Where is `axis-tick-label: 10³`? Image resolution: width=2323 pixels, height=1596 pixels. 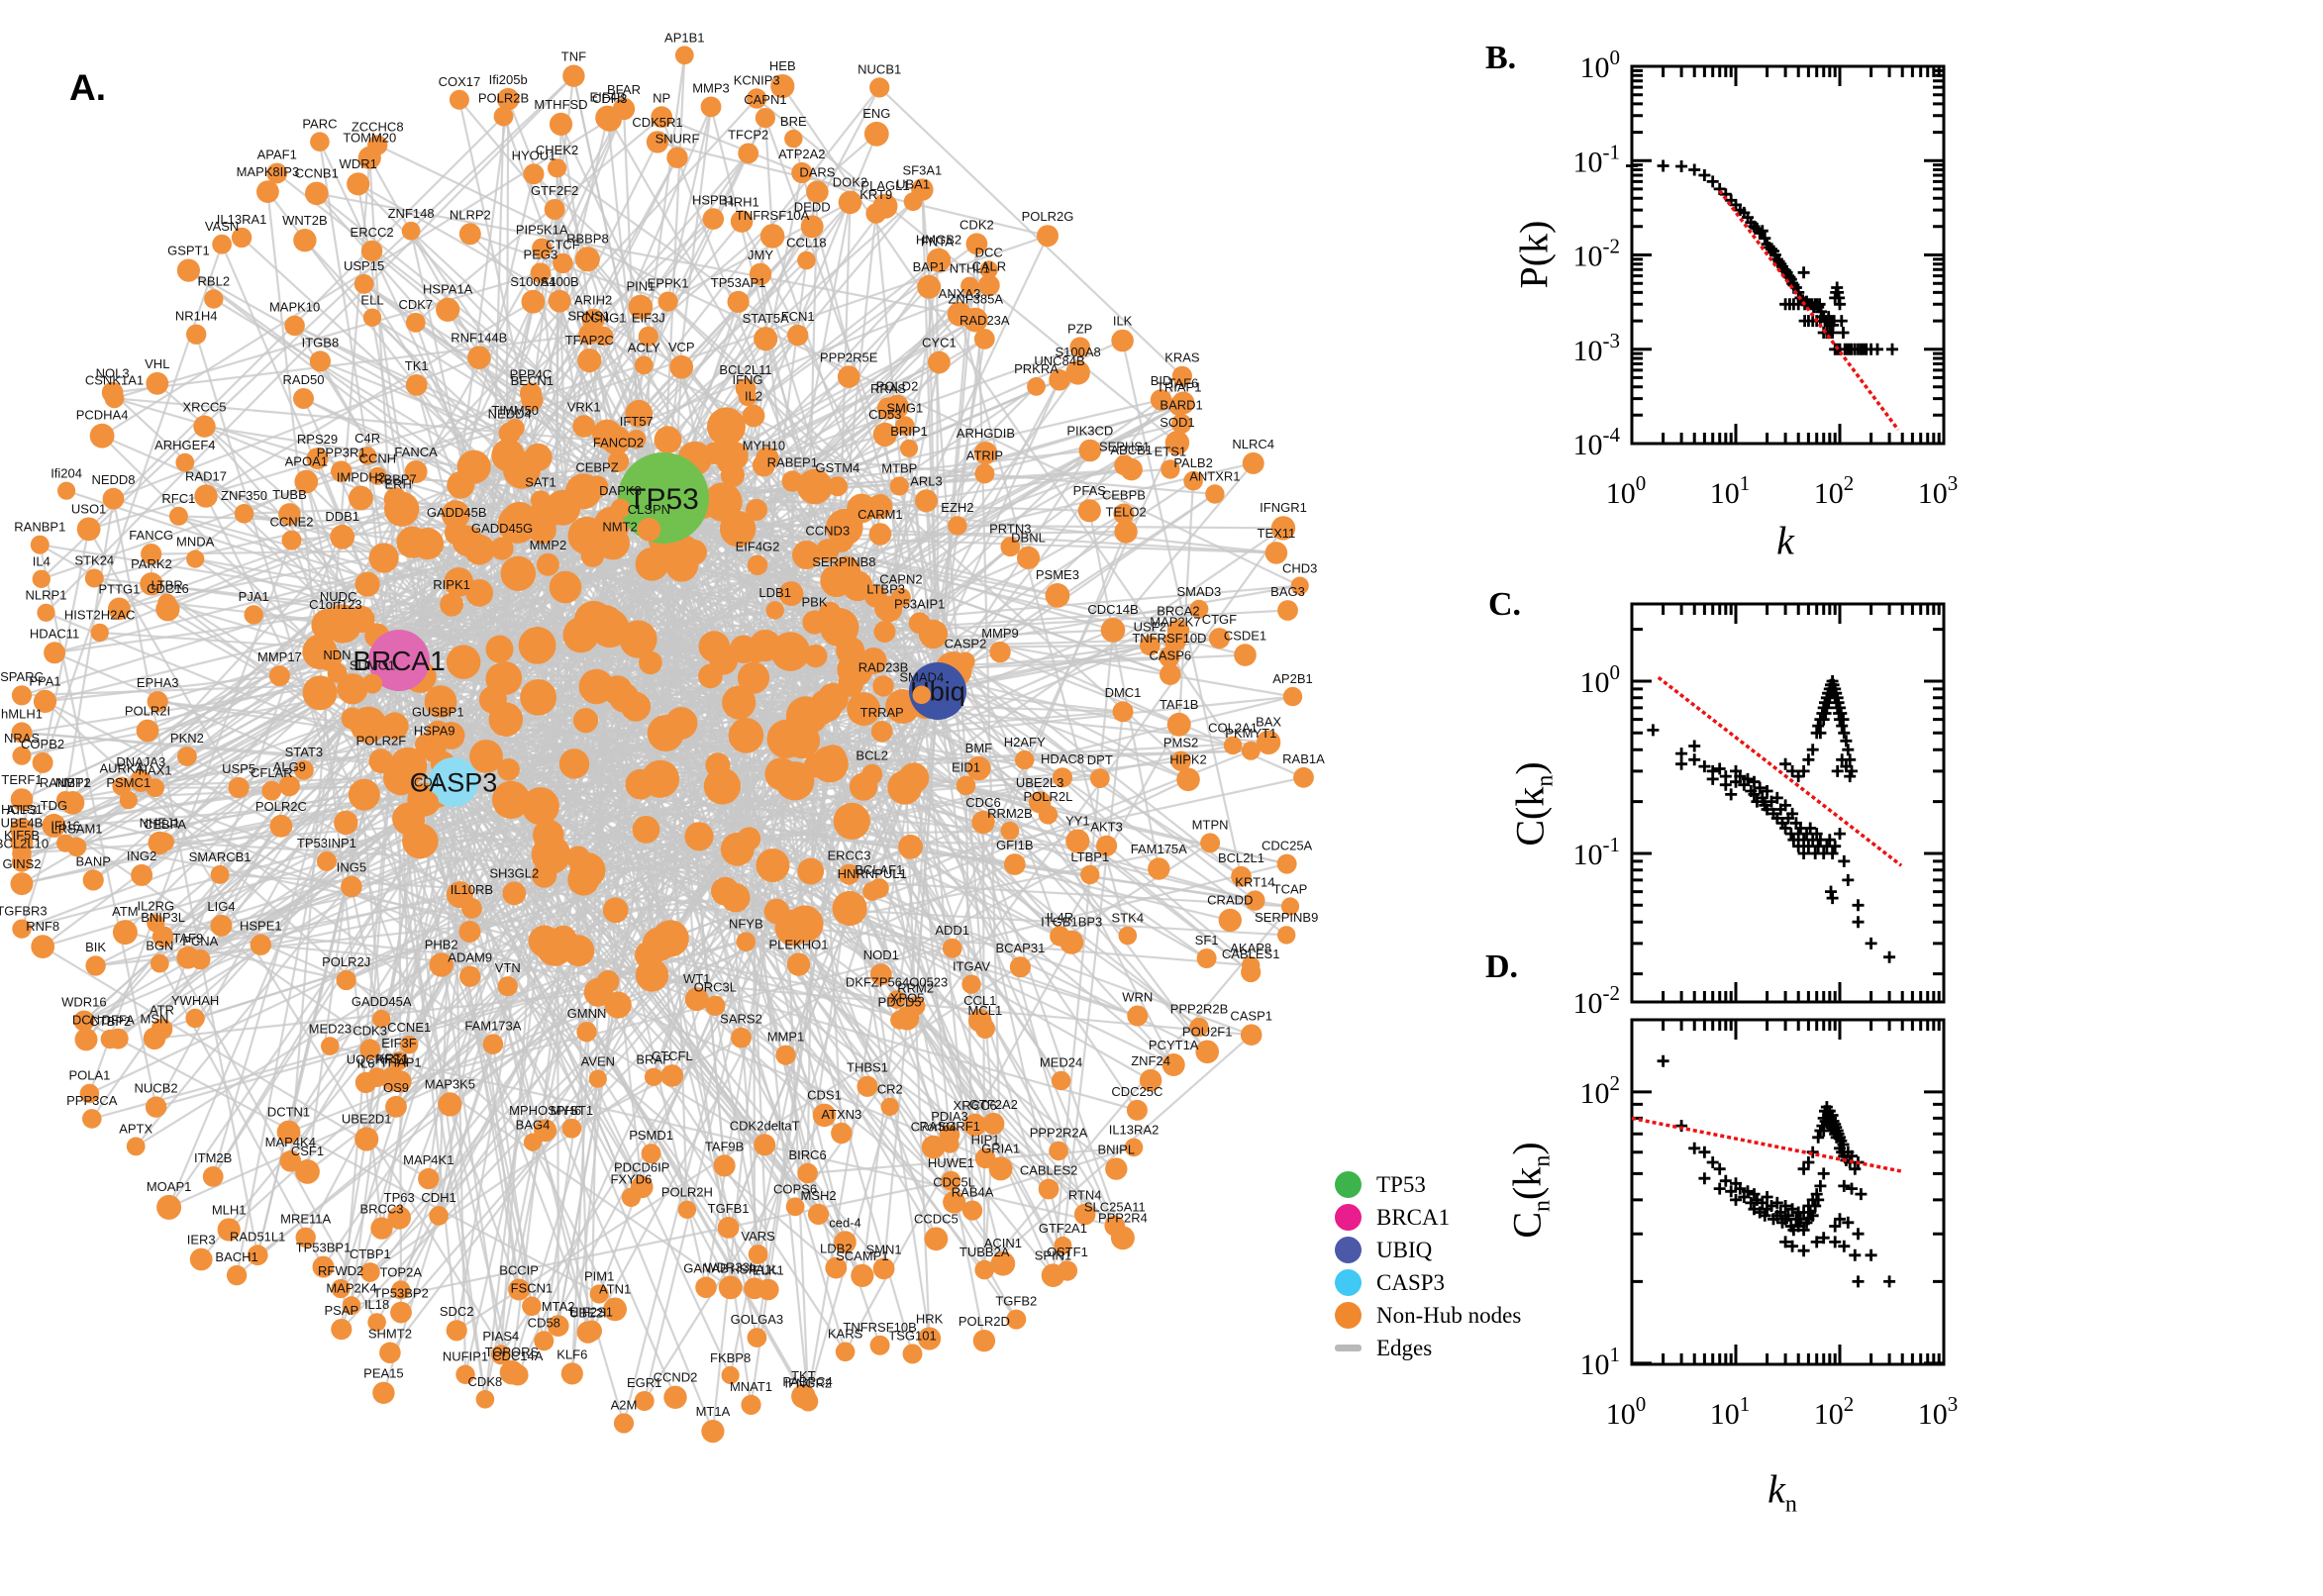
axis-tick-label: 10³ is located at coordinates (1938, 490).